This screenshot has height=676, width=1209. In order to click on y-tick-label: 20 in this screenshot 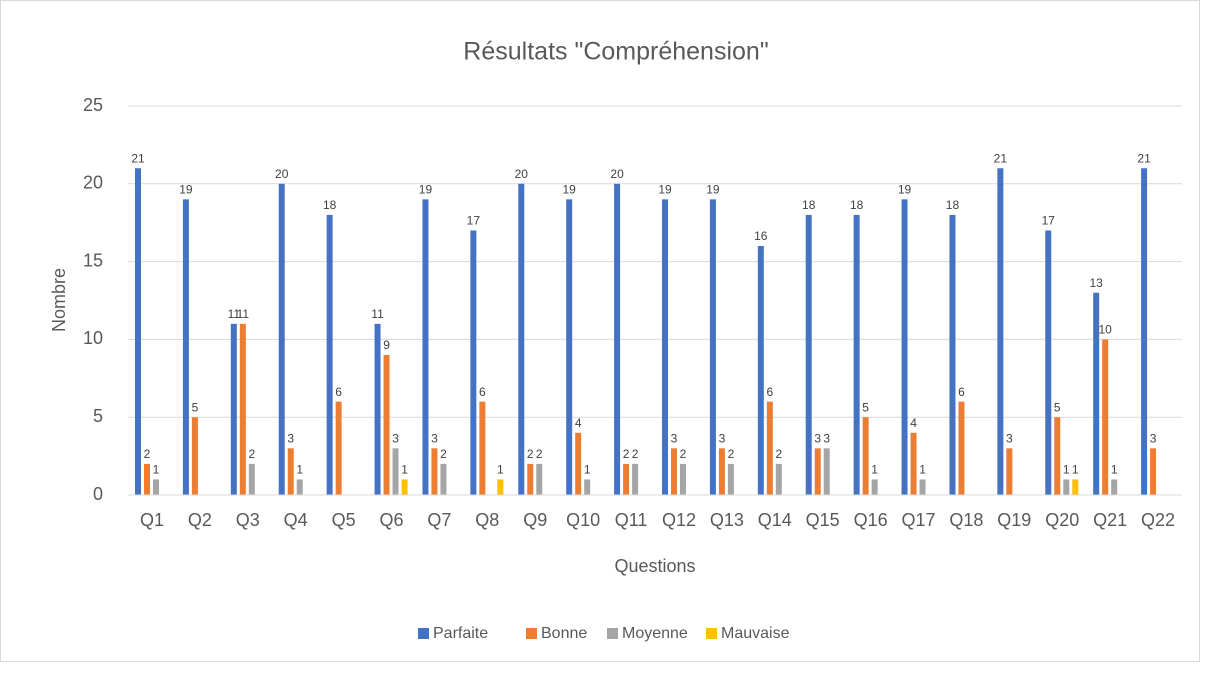, I will do `click(93, 183)`.